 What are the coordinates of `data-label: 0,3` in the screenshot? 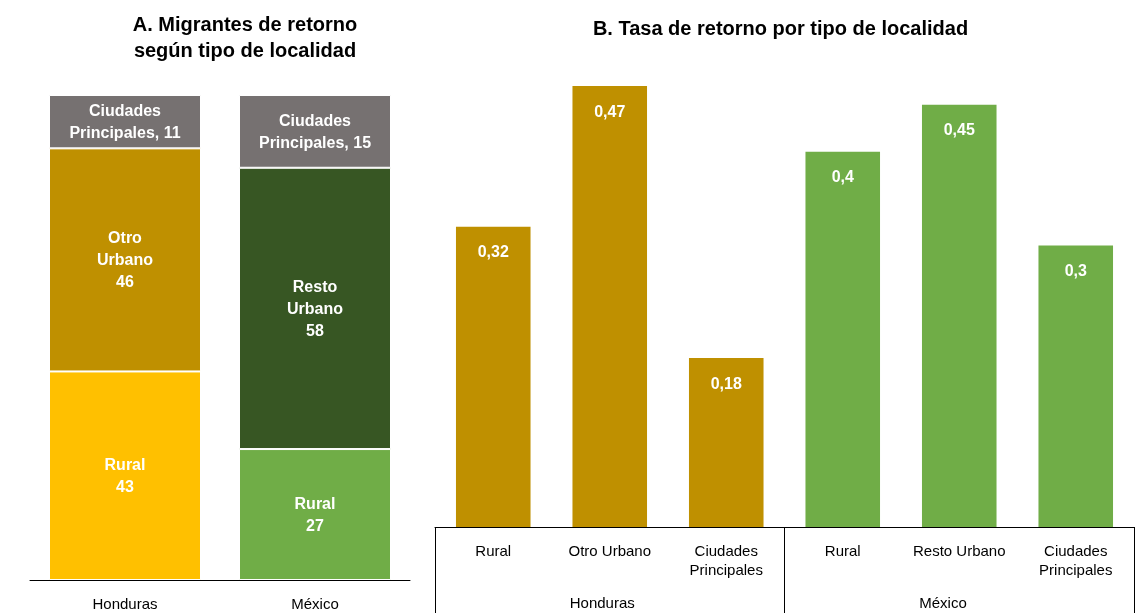 It's located at (1075, 271).